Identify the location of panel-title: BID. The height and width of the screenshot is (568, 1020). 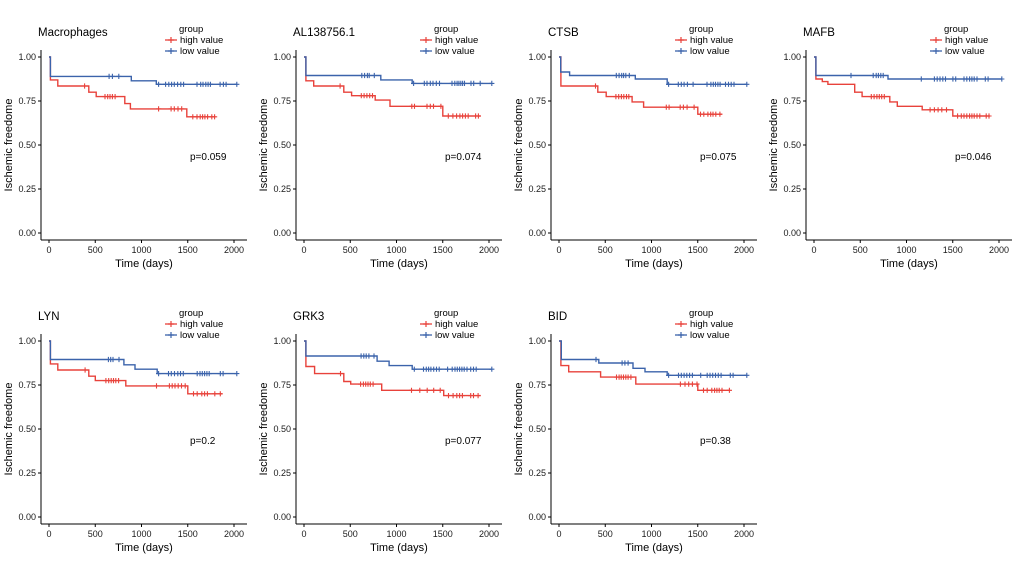
(557, 317).